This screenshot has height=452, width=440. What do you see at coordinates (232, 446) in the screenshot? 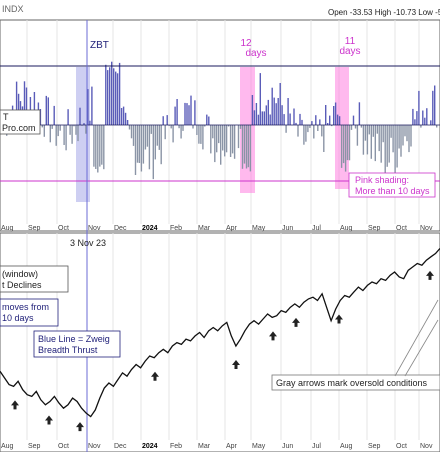
I see `bottom-x-tick-label: Apr` at bounding box center [232, 446].